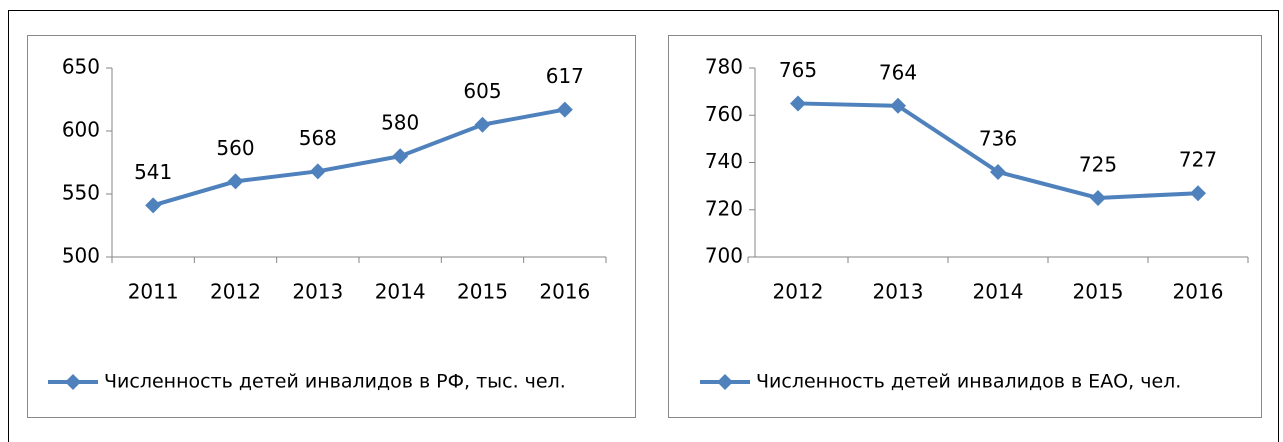 The height and width of the screenshot is (442, 1283). I want to click on data-label: 568, so click(318, 138).